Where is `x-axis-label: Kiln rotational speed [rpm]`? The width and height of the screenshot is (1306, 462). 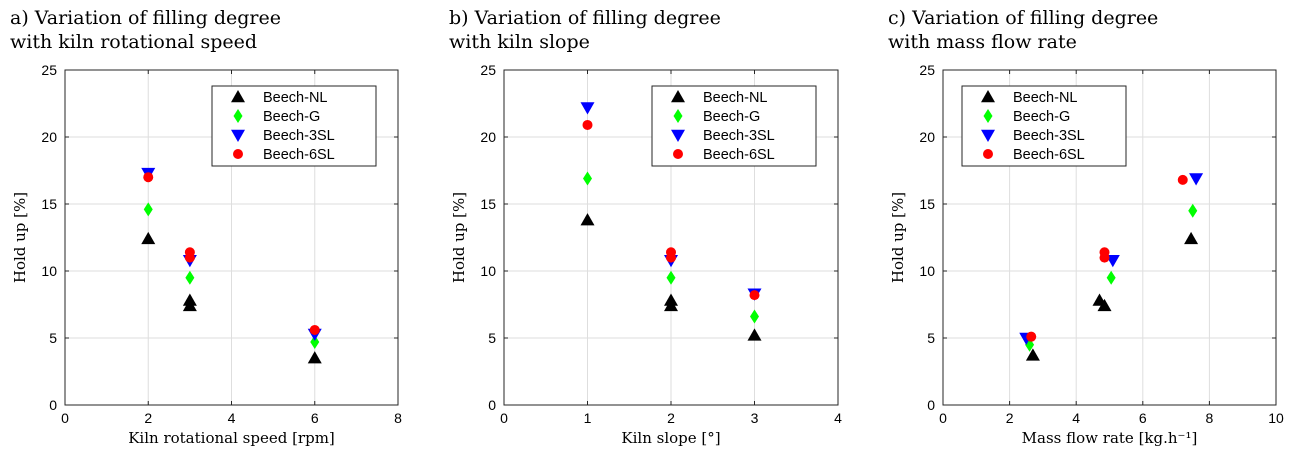 x-axis-label: Kiln rotational speed [rpm] is located at coordinates (231, 438).